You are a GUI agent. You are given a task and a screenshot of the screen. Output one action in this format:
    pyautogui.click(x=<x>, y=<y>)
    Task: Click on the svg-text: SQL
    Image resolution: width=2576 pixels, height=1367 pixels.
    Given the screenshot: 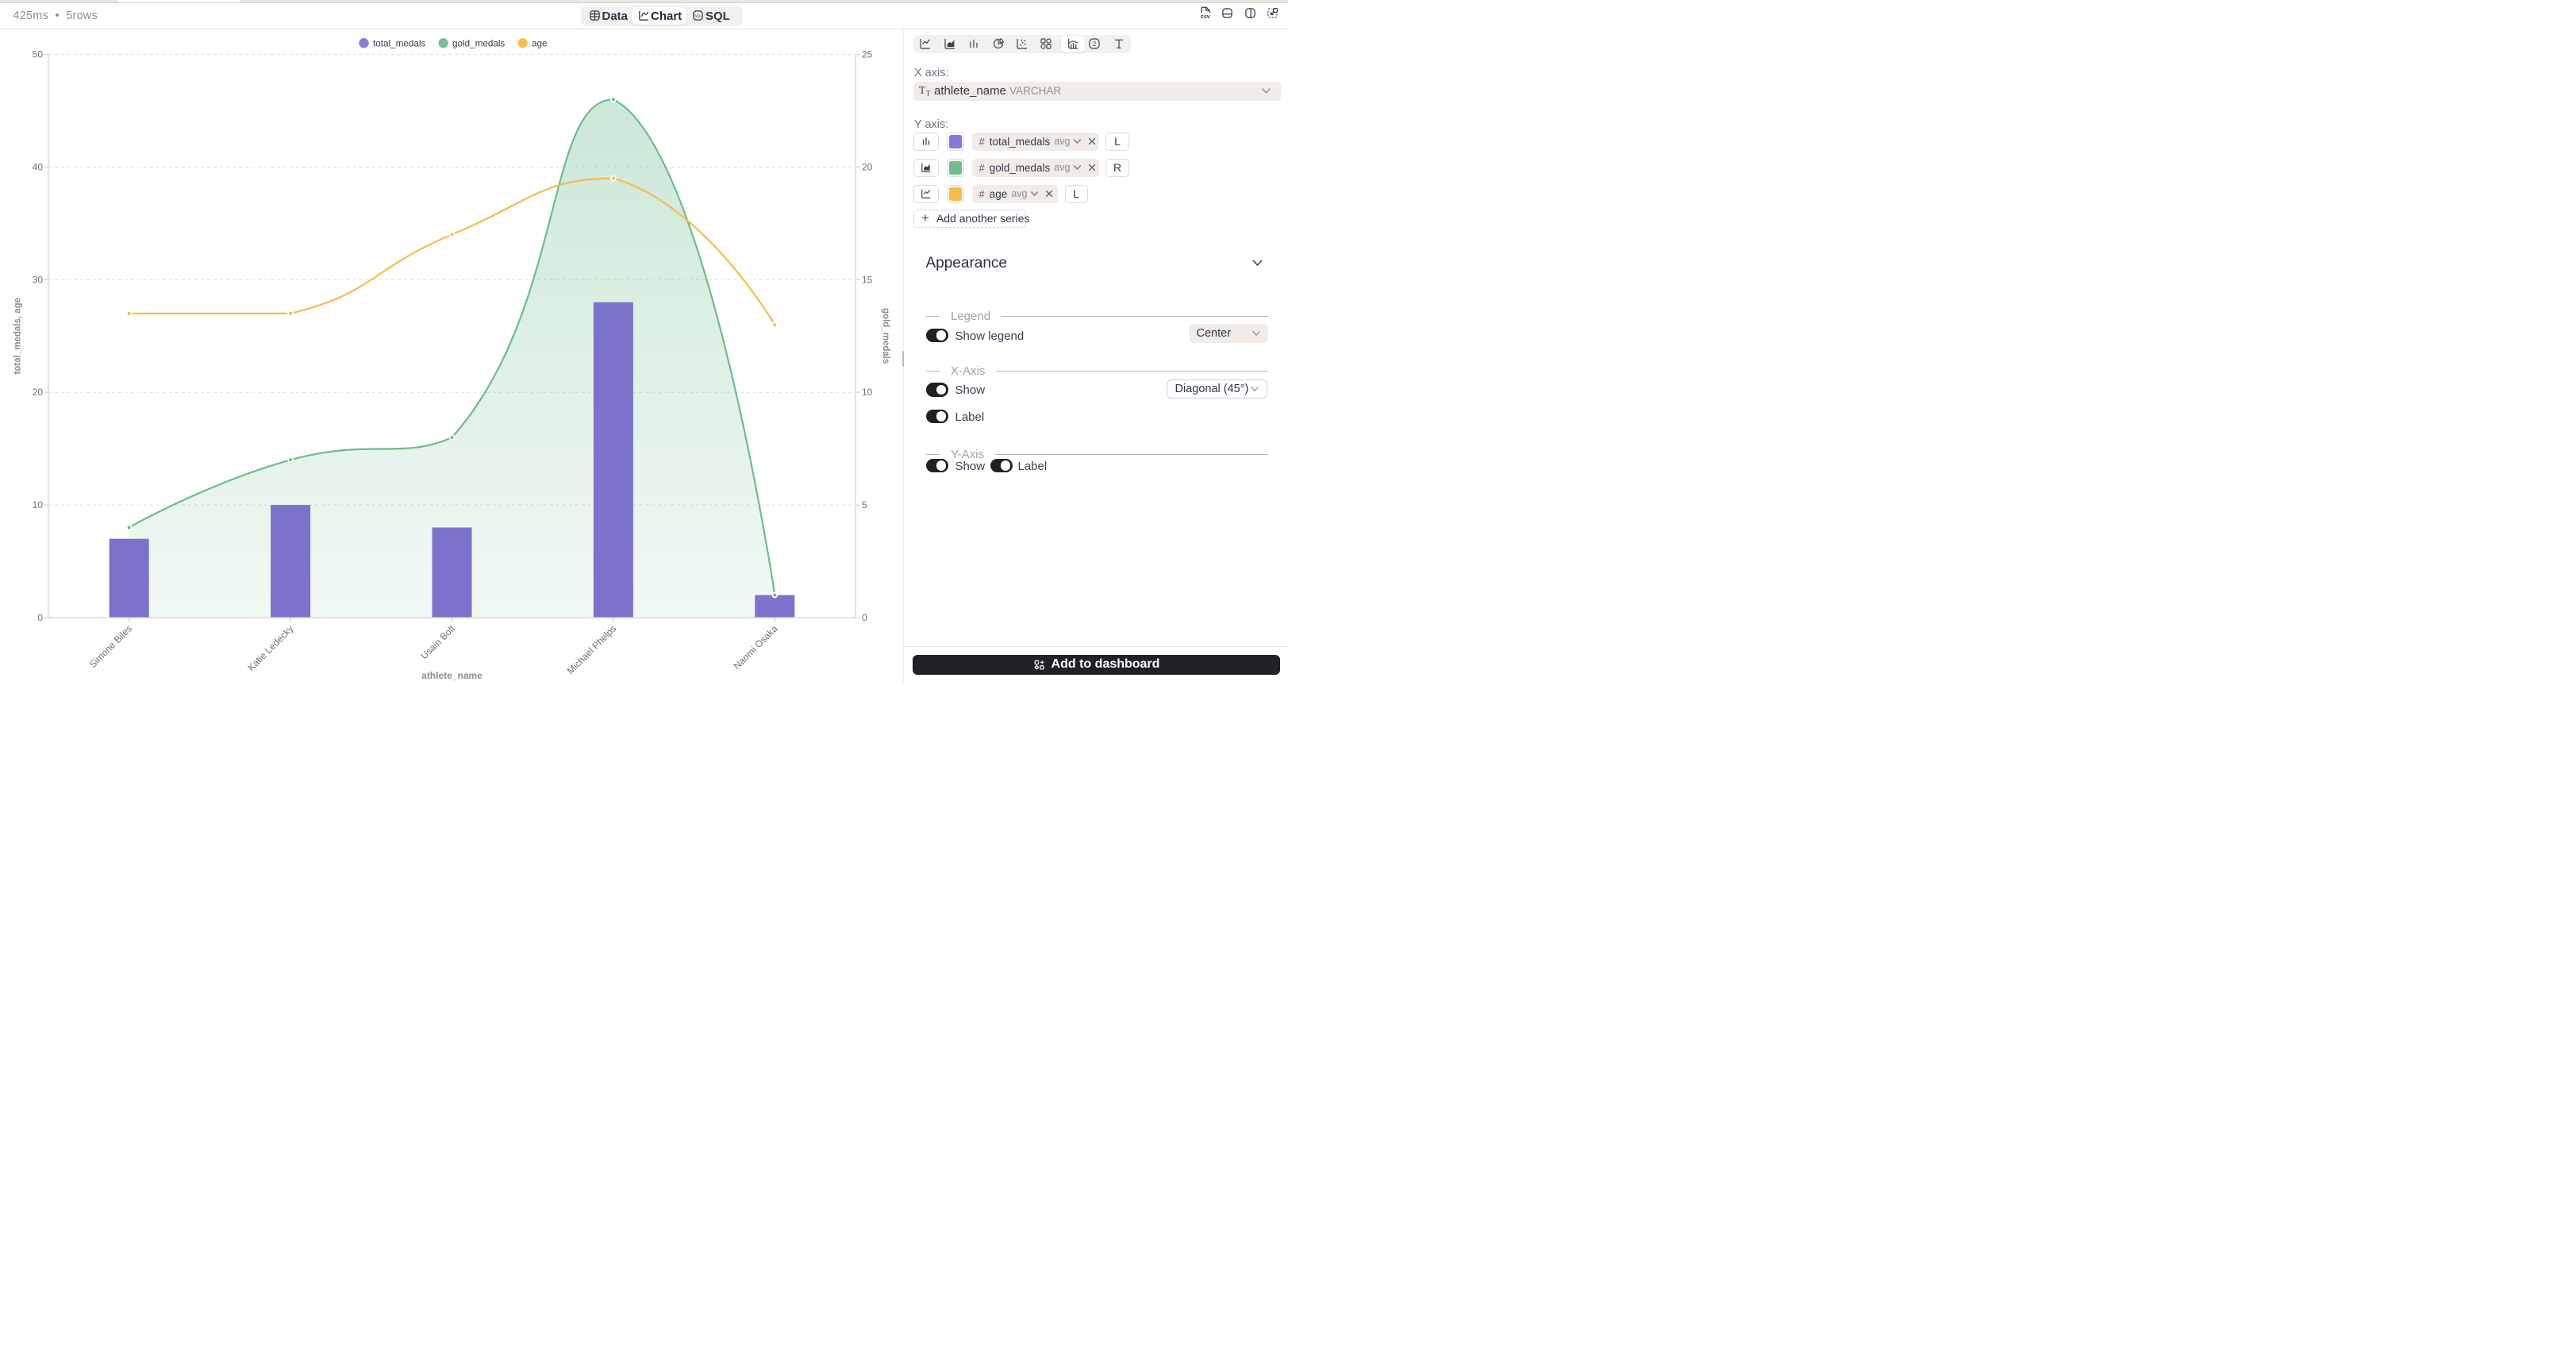 What is the action you would take?
    pyautogui.click(x=698, y=15)
    